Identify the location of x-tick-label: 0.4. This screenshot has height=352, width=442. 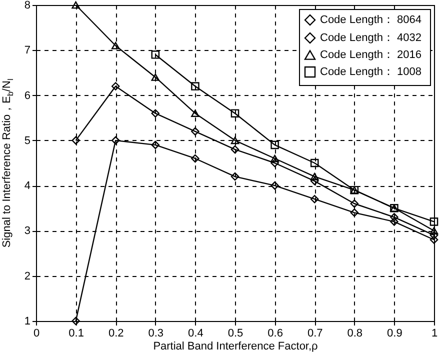
(196, 334).